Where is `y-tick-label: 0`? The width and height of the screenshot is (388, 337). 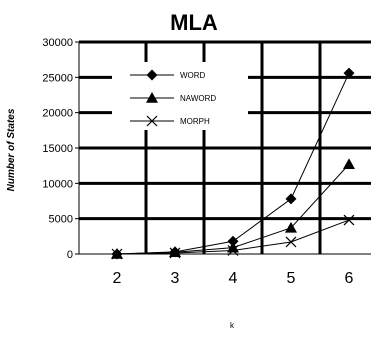
y-tick-label: 0 is located at coordinates (70, 255).